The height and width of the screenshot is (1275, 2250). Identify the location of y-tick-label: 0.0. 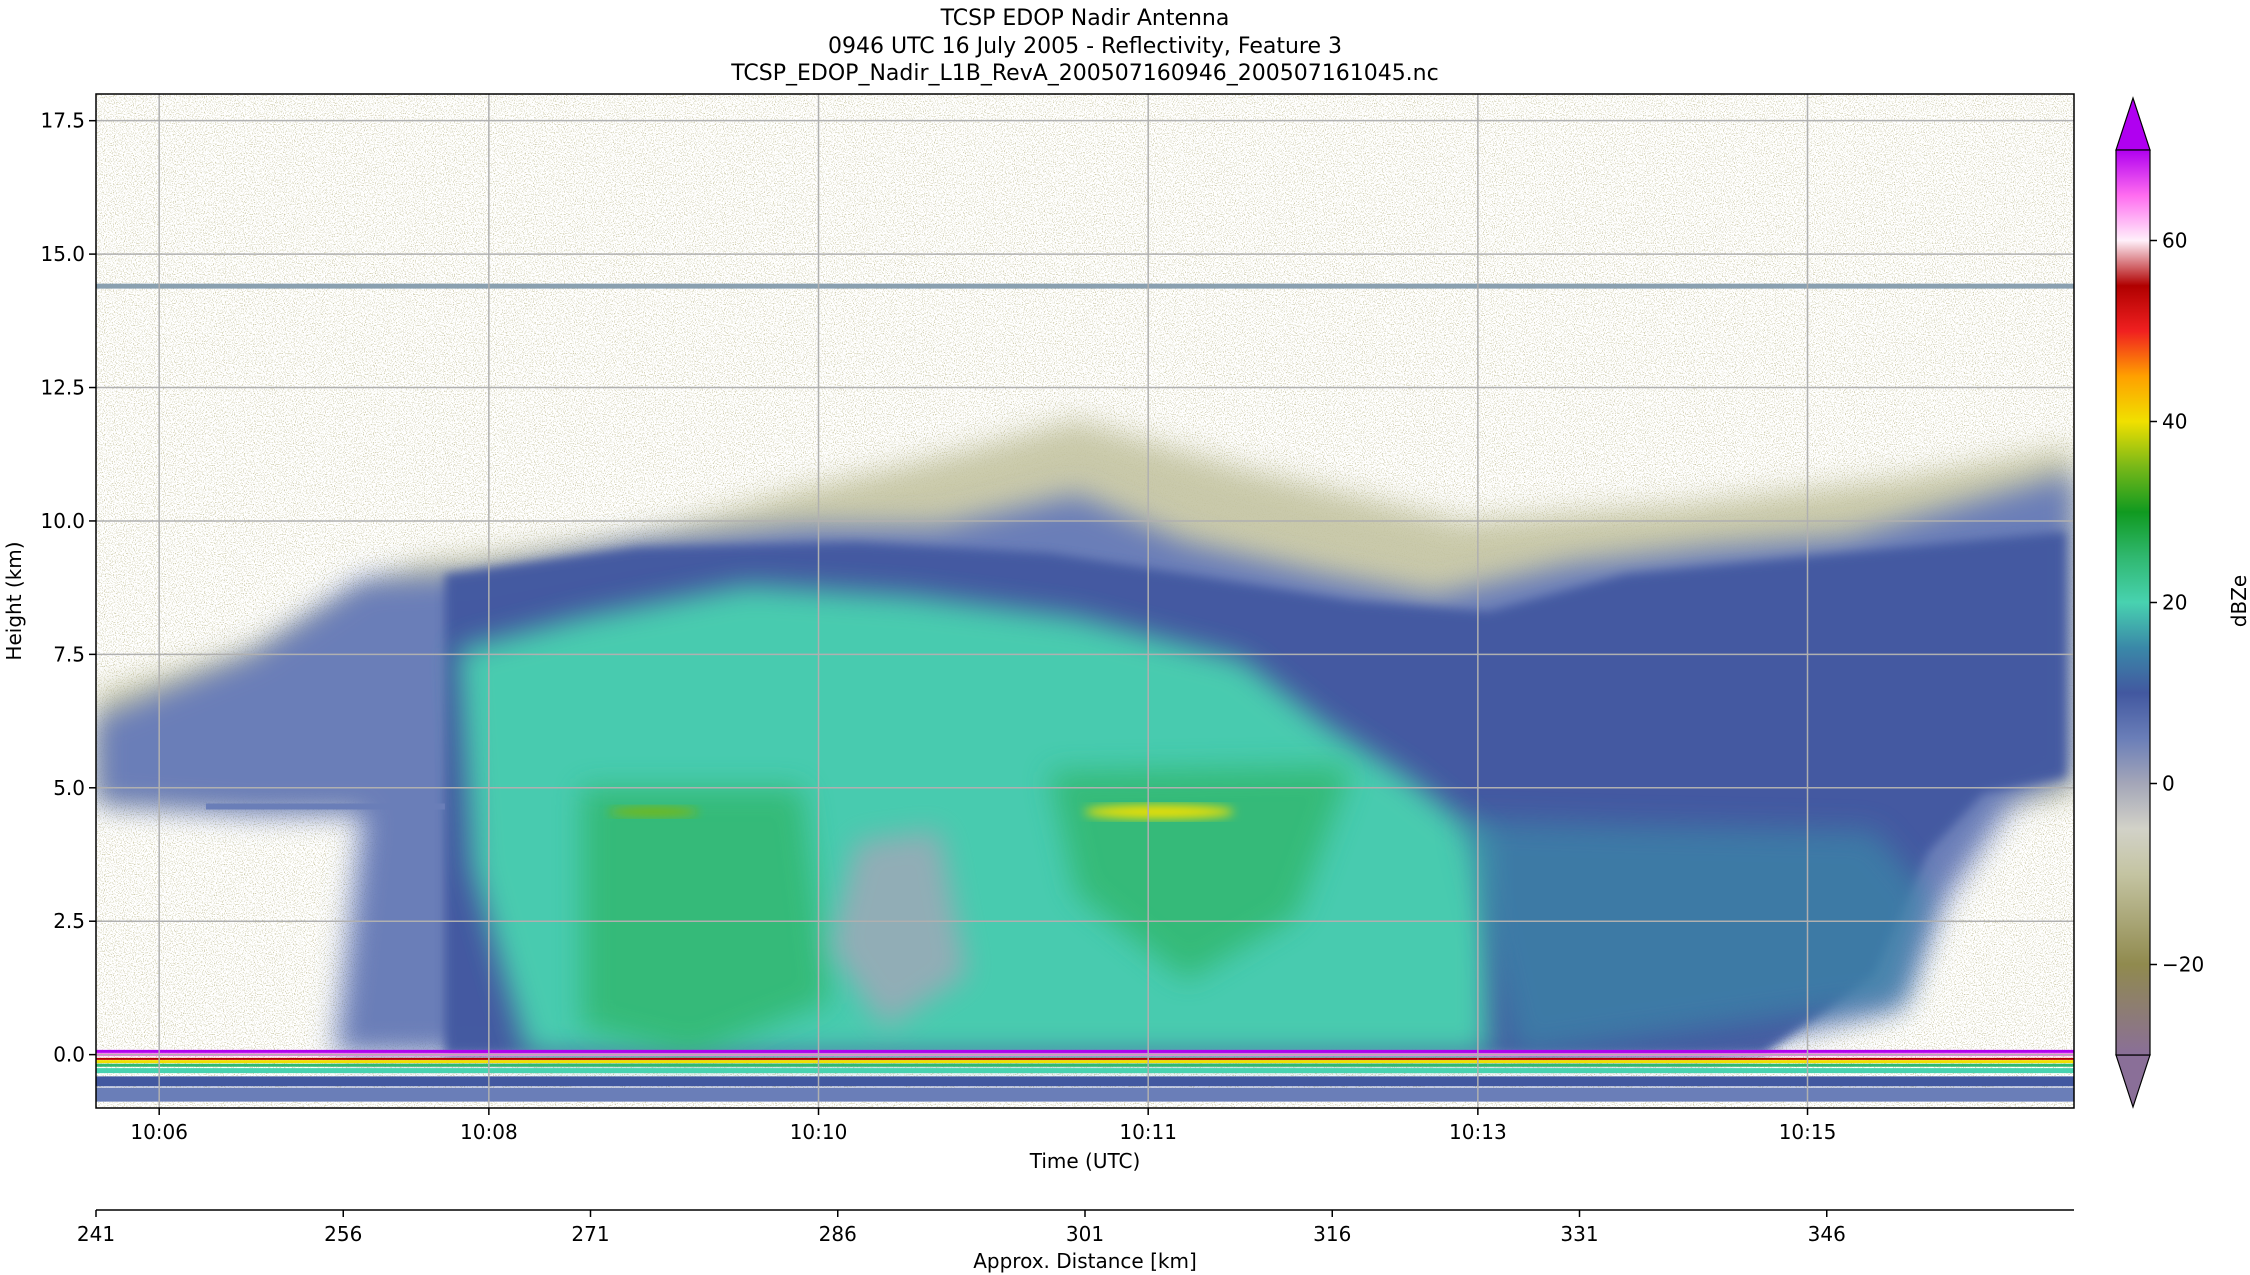
(69, 1055).